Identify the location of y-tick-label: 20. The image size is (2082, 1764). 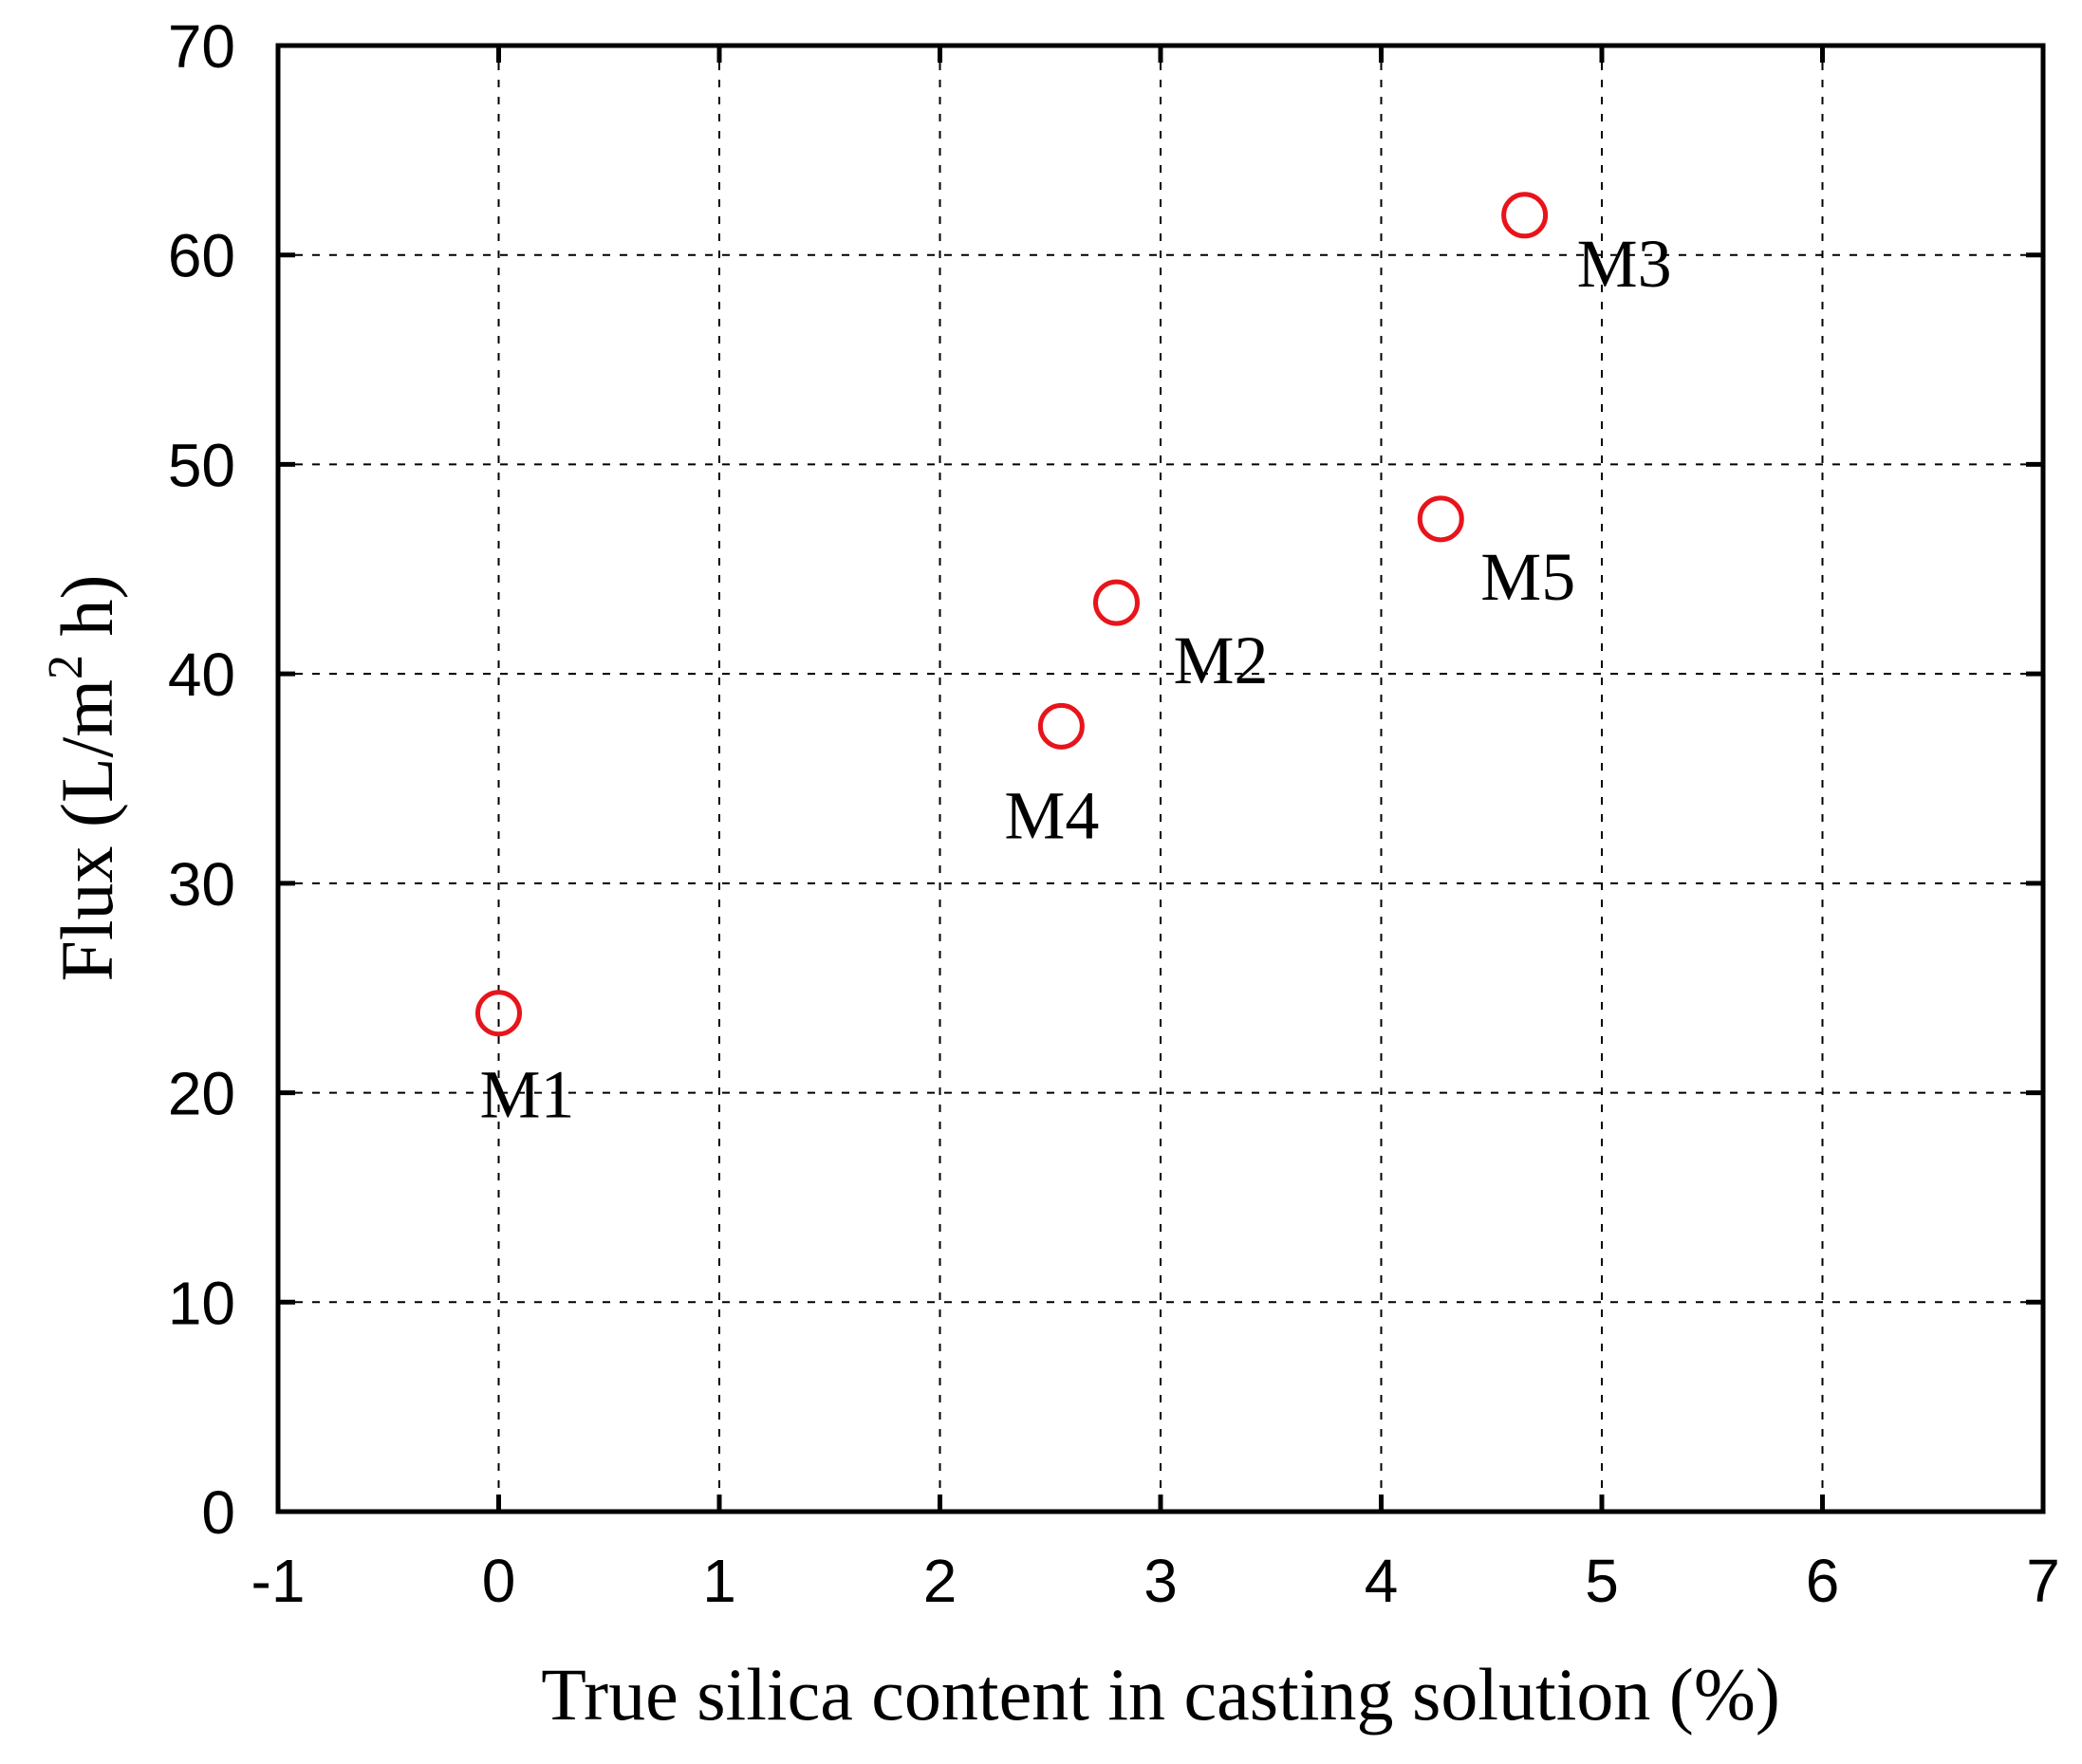
(201, 1094).